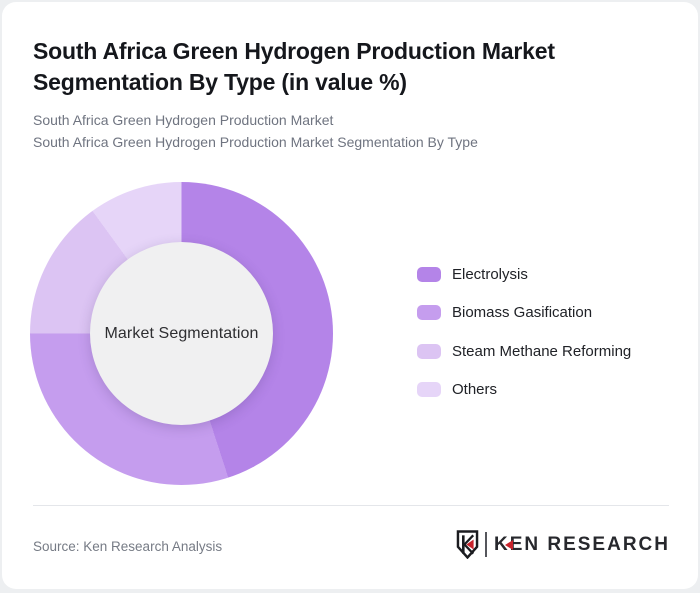  What do you see at coordinates (581, 544) in the screenshot?
I see `logo-text: KEN RESEARCH` at bounding box center [581, 544].